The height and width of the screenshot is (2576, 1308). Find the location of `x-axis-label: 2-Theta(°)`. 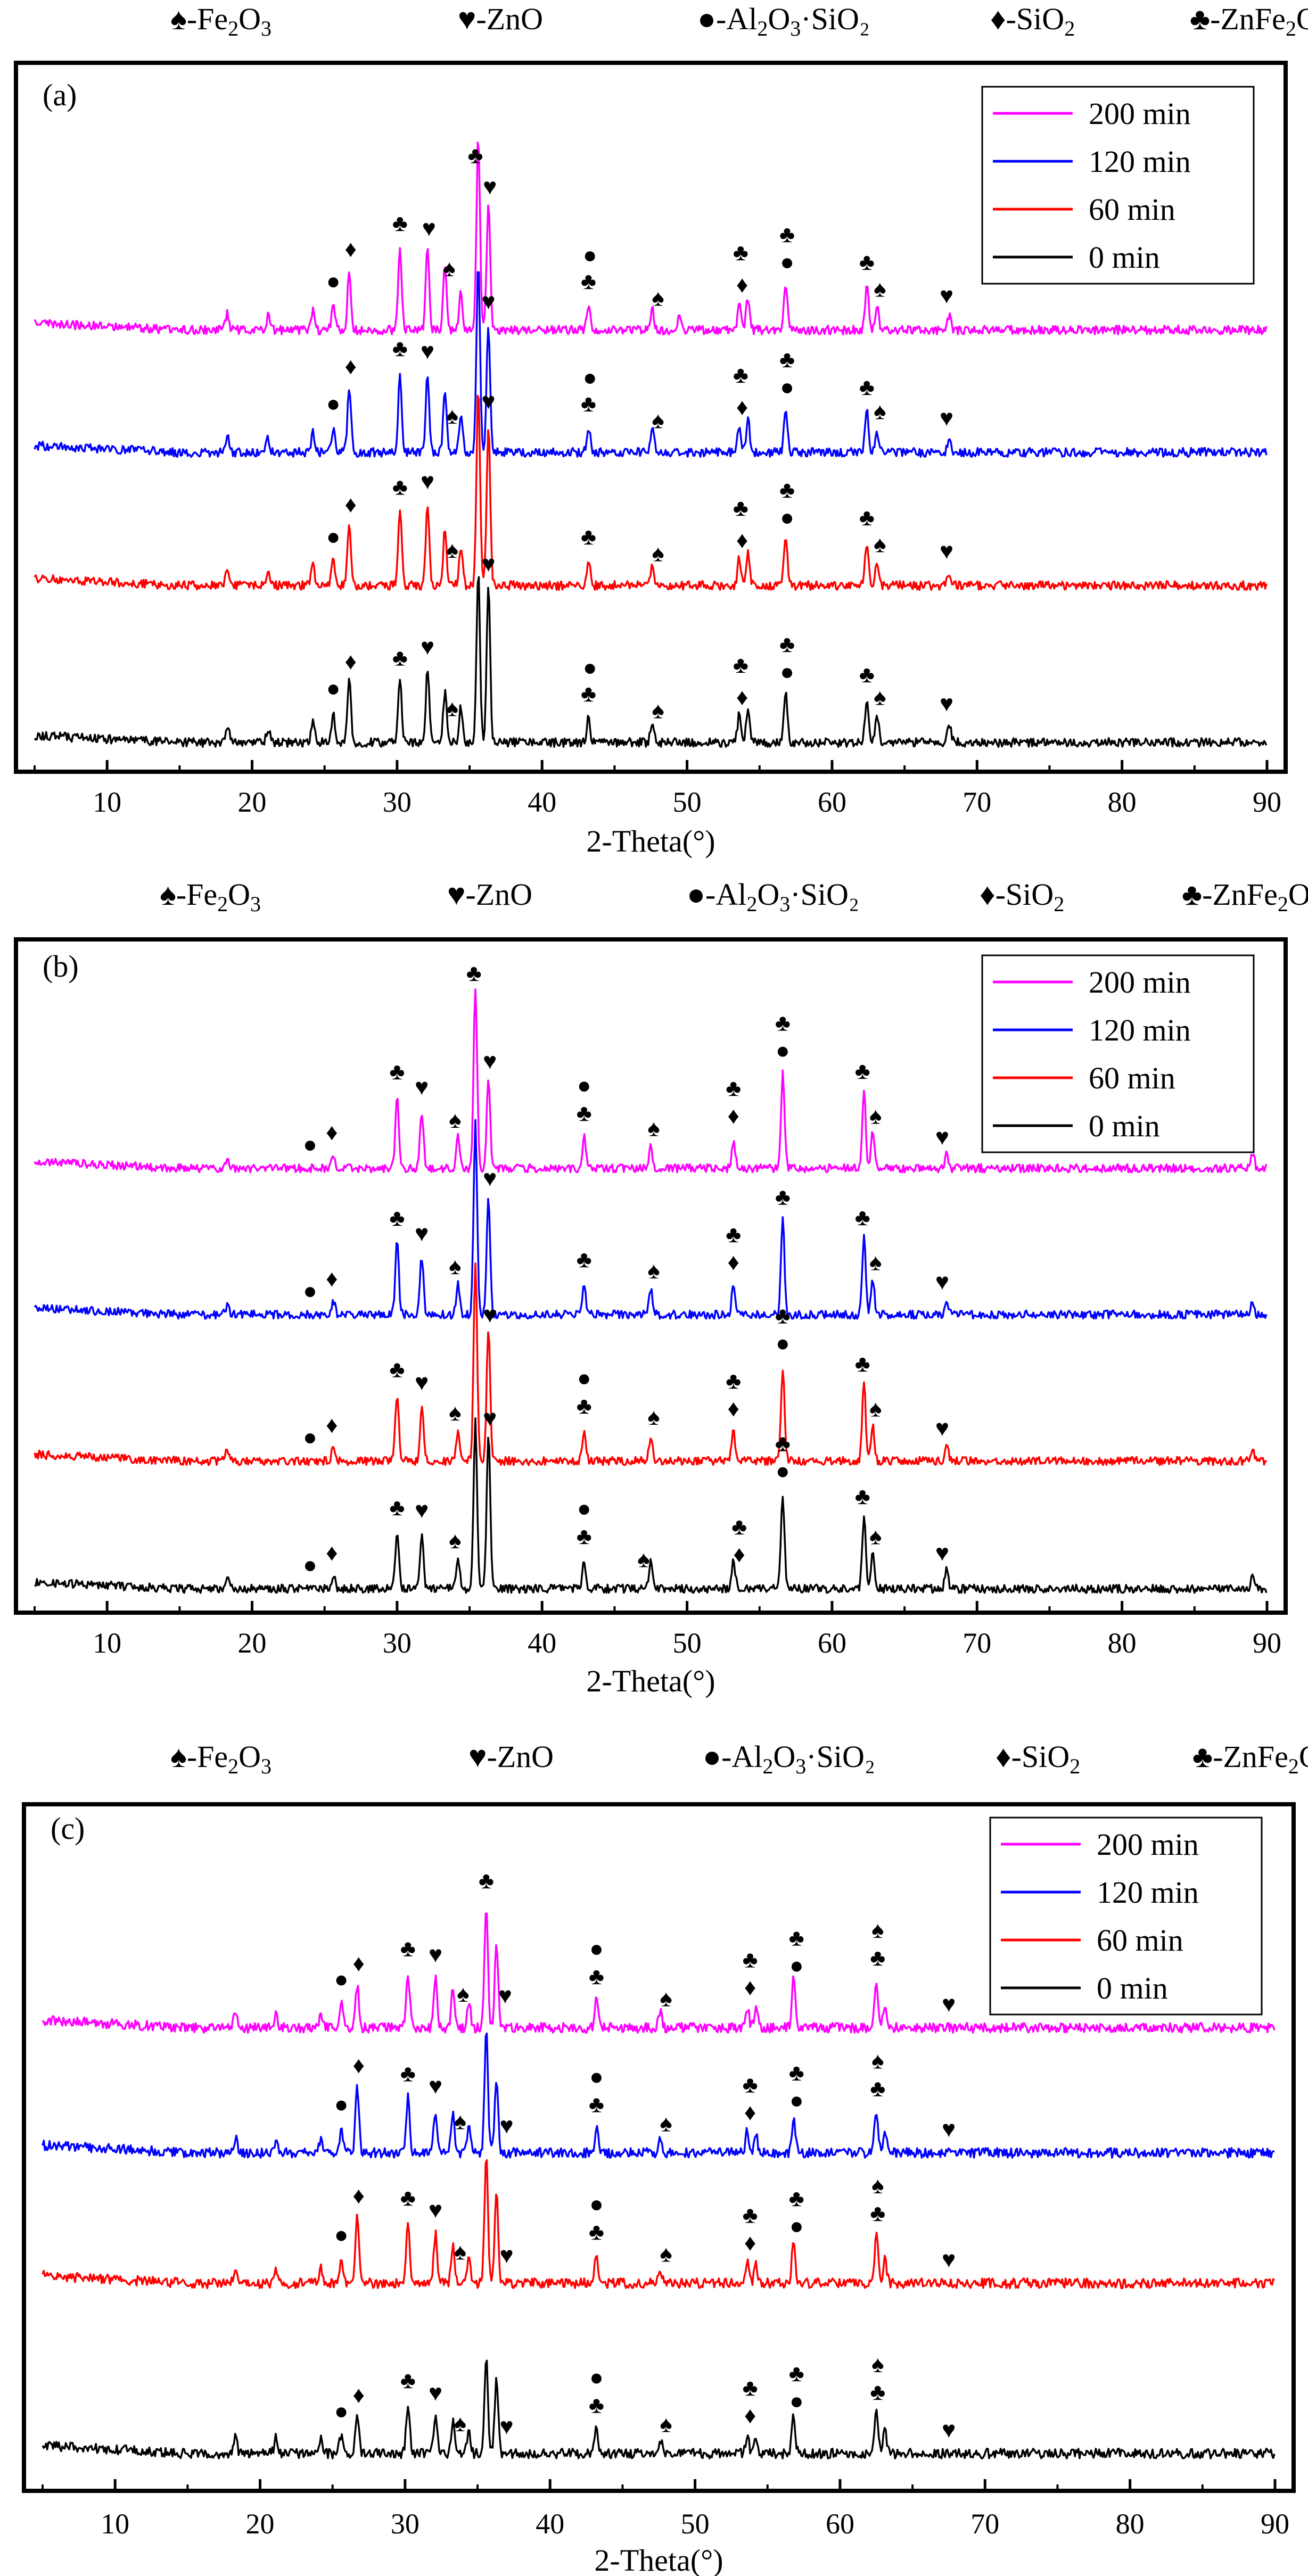

x-axis-label: 2-Theta(°) is located at coordinates (650, 841).